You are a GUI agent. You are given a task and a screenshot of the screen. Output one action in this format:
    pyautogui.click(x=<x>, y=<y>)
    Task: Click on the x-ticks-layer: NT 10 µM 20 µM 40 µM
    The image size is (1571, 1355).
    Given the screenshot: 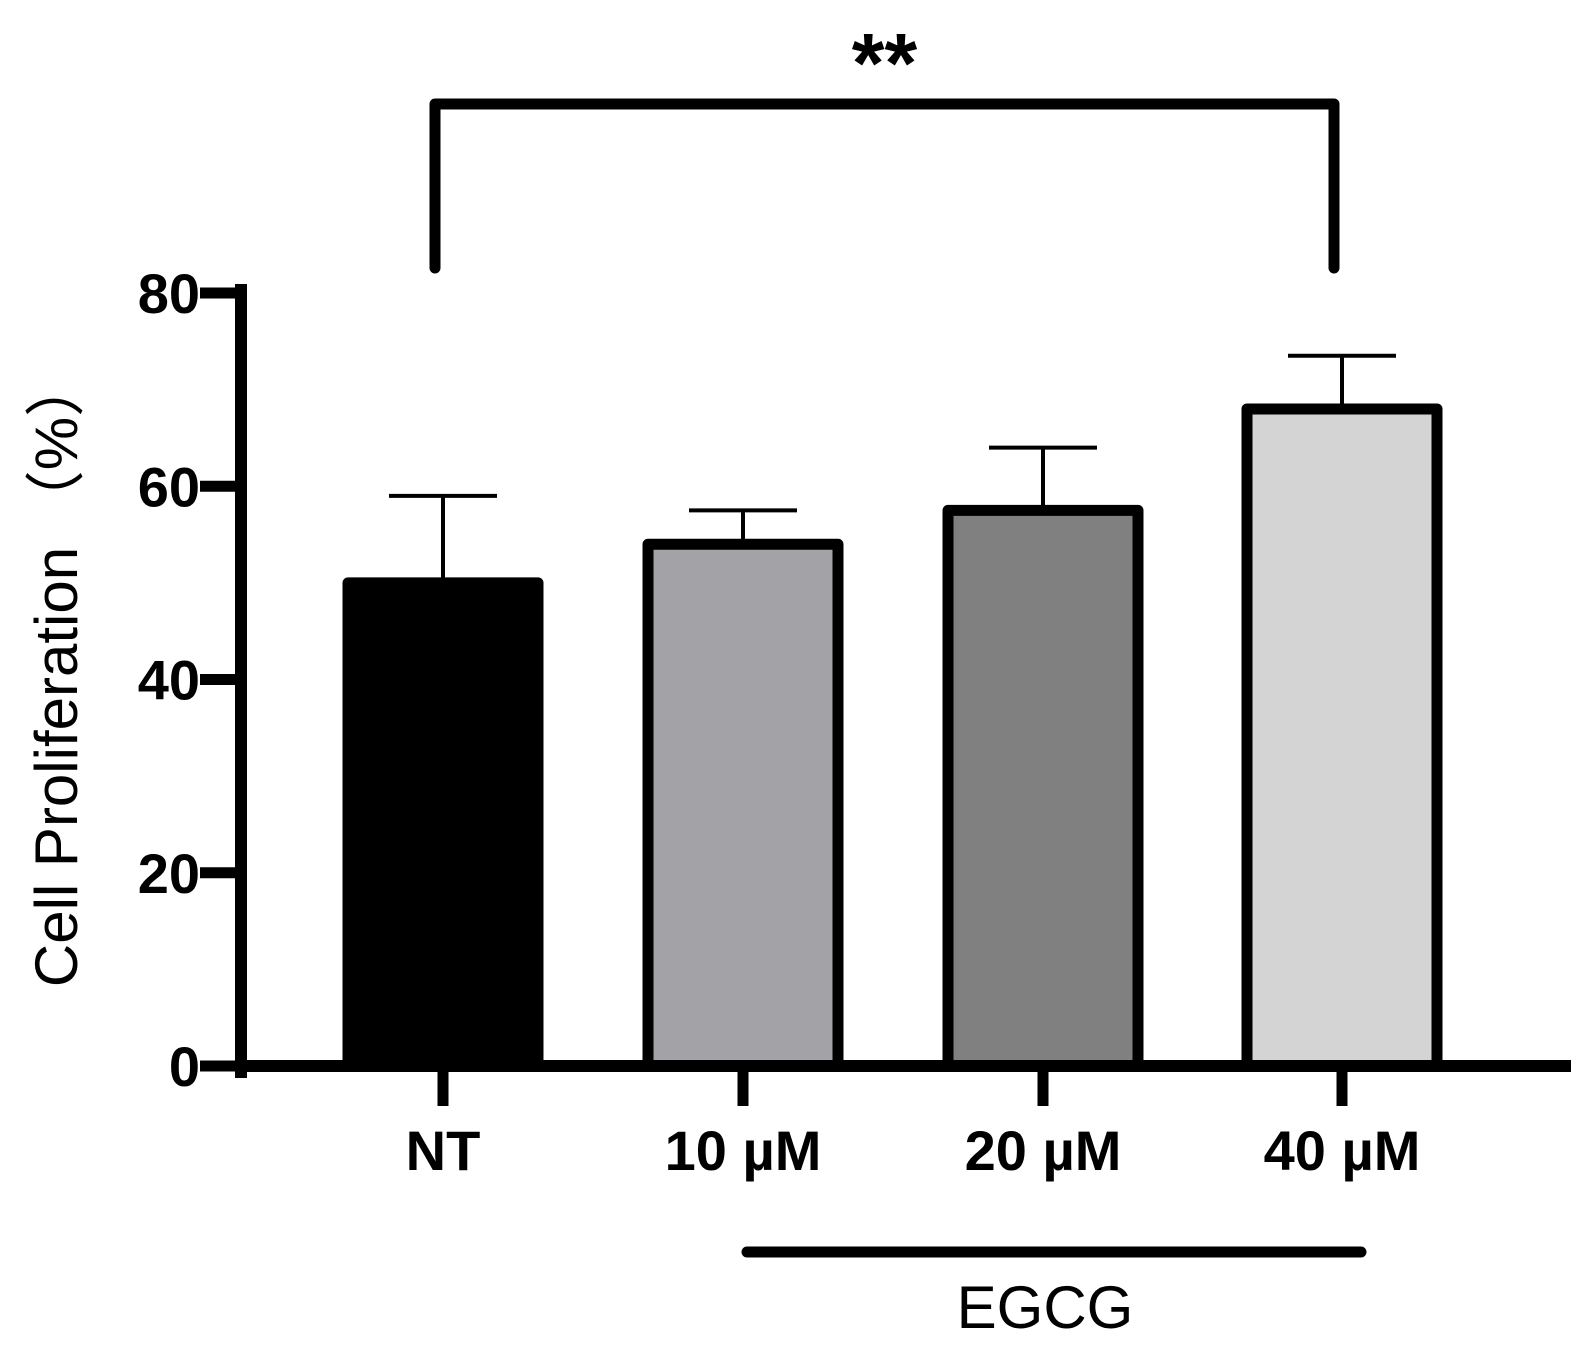 What is the action you would take?
    pyautogui.click(x=913, y=1124)
    